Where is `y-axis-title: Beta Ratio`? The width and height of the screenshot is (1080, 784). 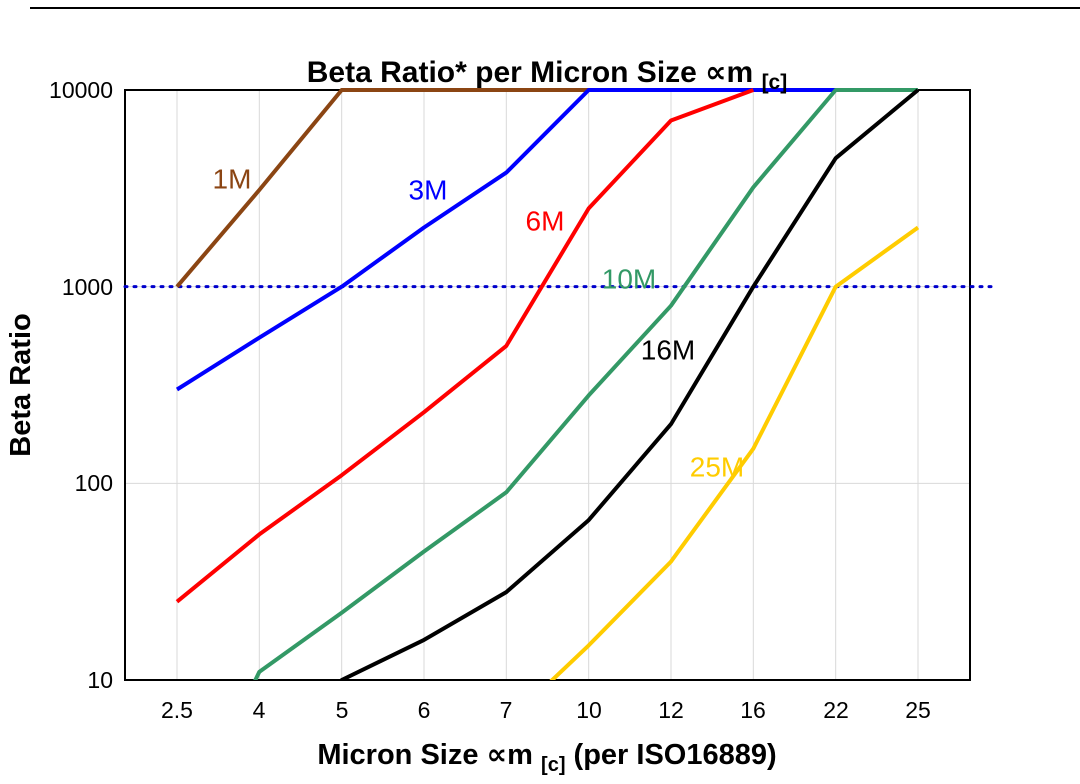 y-axis-title: Beta Ratio is located at coordinates (21, 384).